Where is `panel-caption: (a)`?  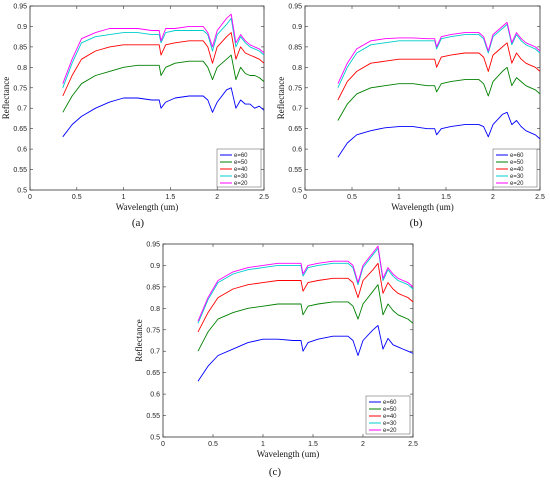 panel-caption: (a) is located at coordinates (138, 223).